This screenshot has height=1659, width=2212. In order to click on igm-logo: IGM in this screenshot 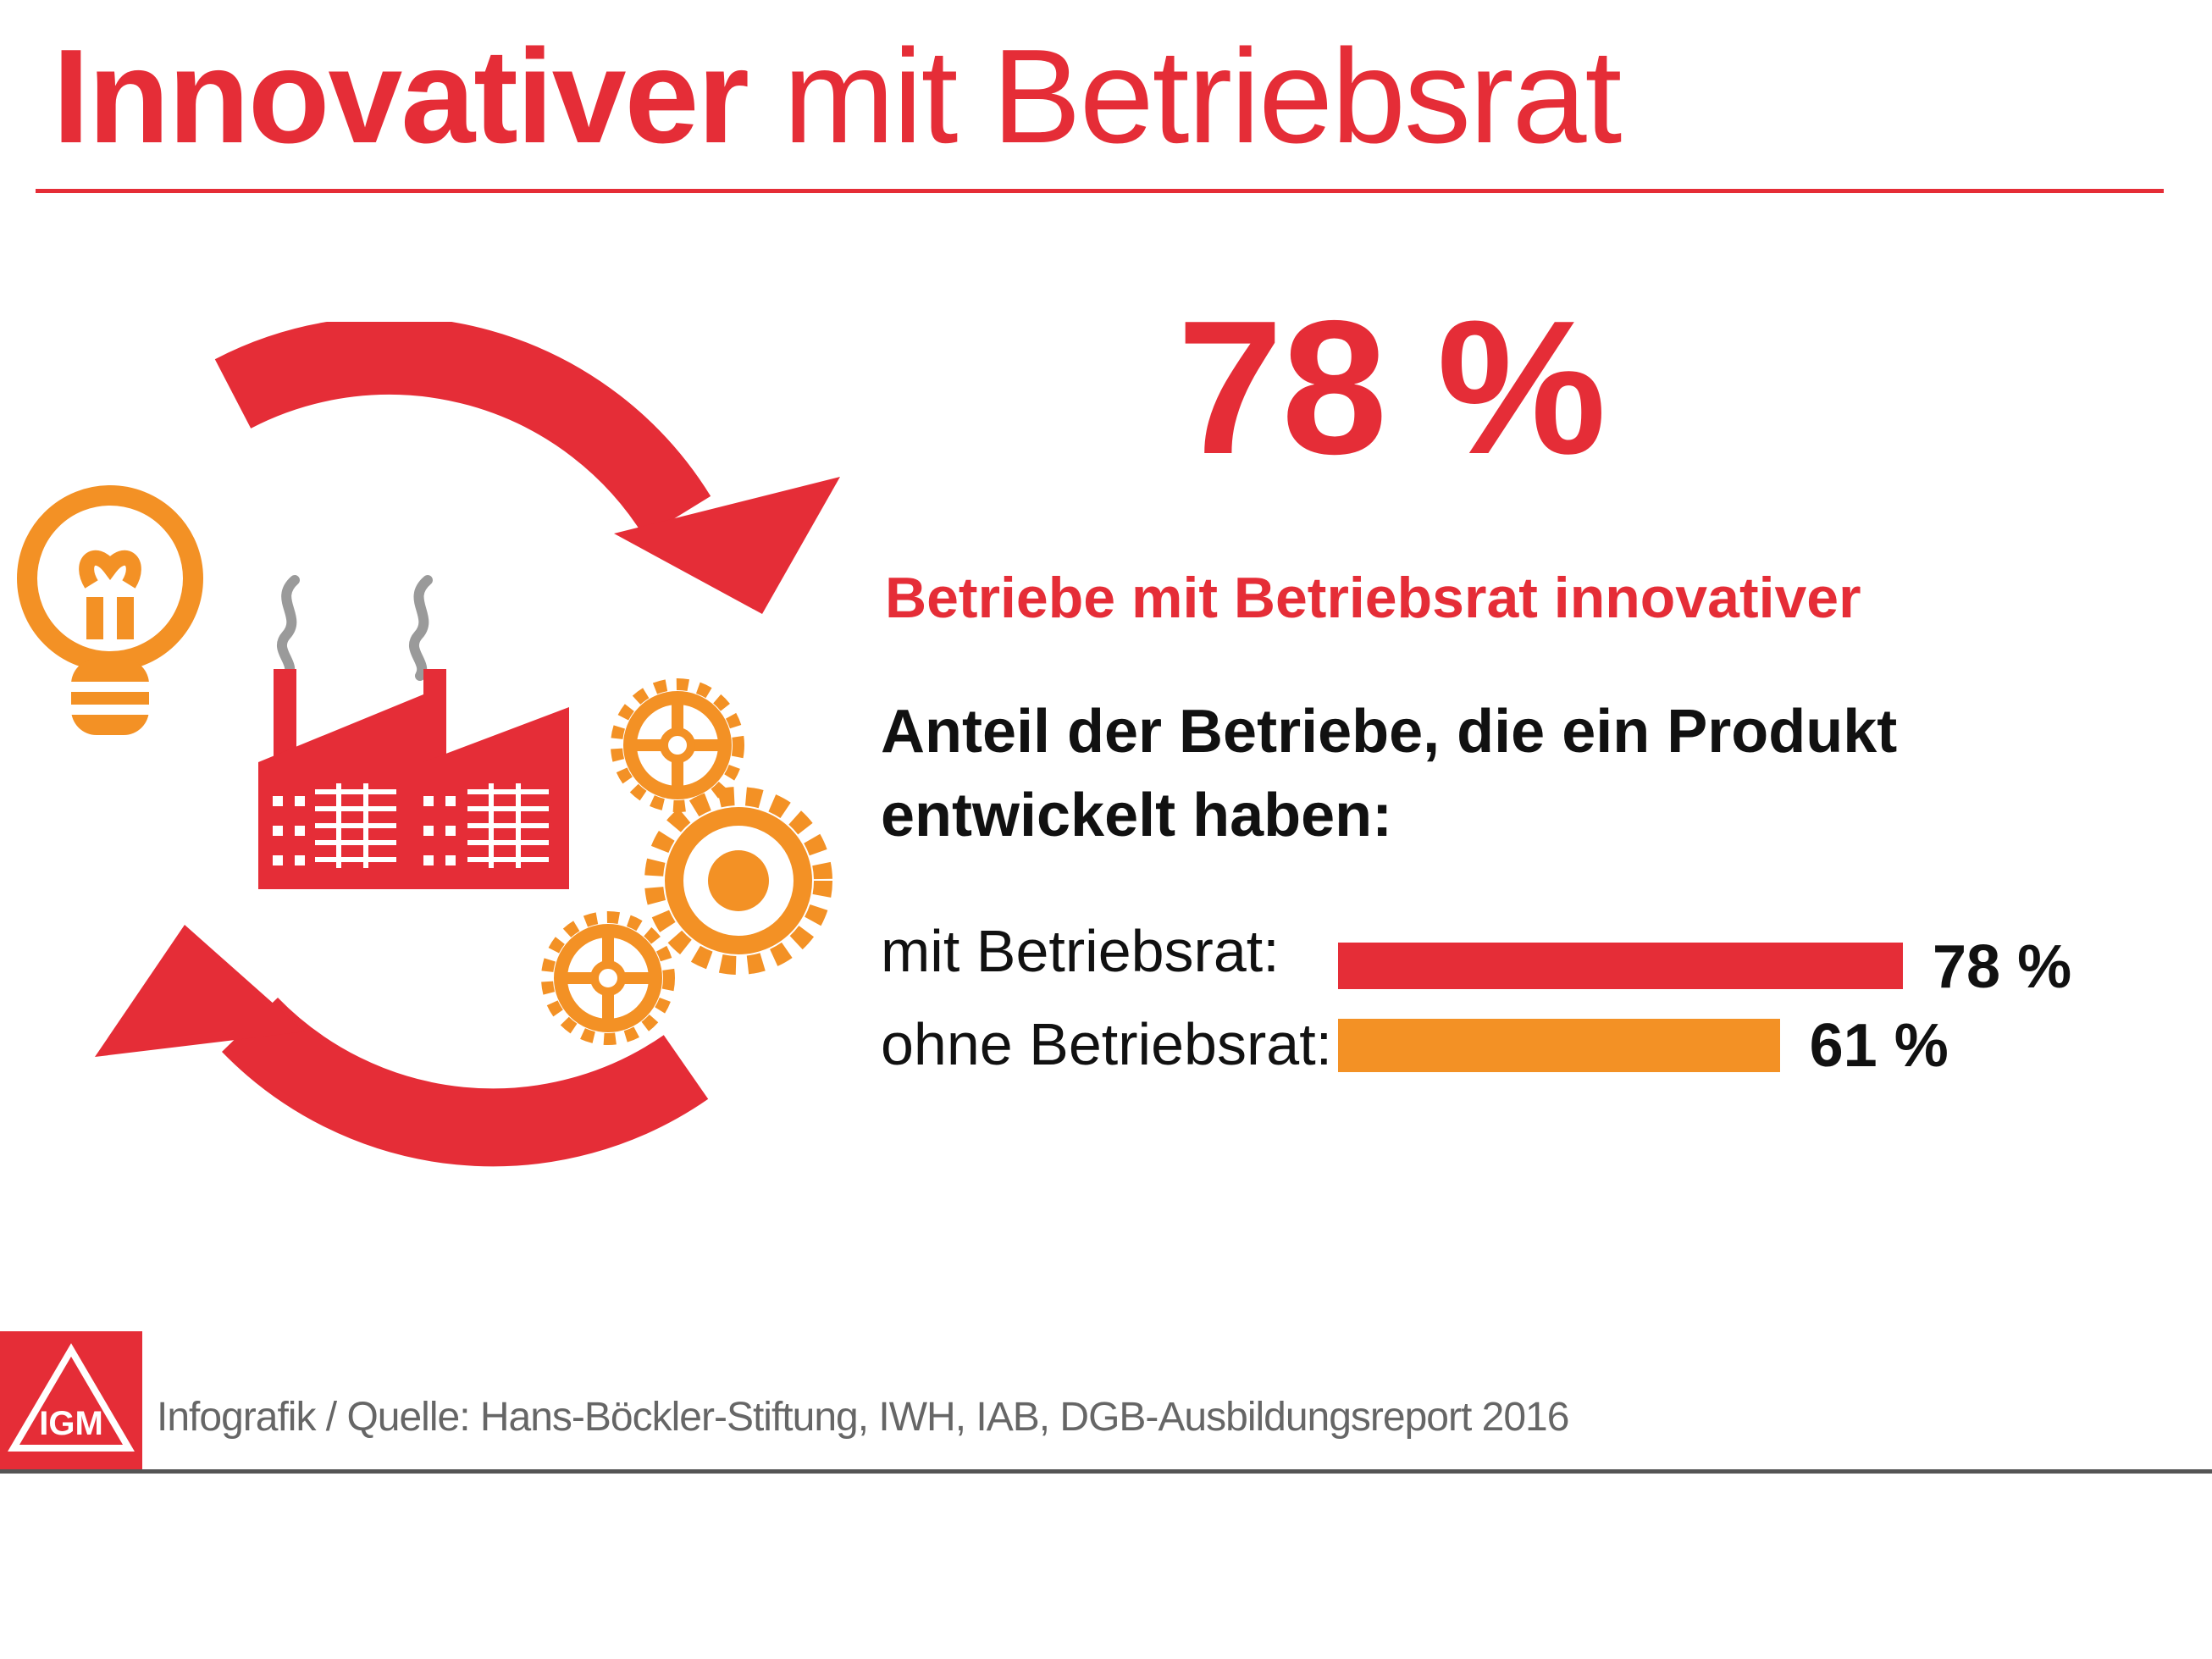, I will do `click(71, 1401)`.